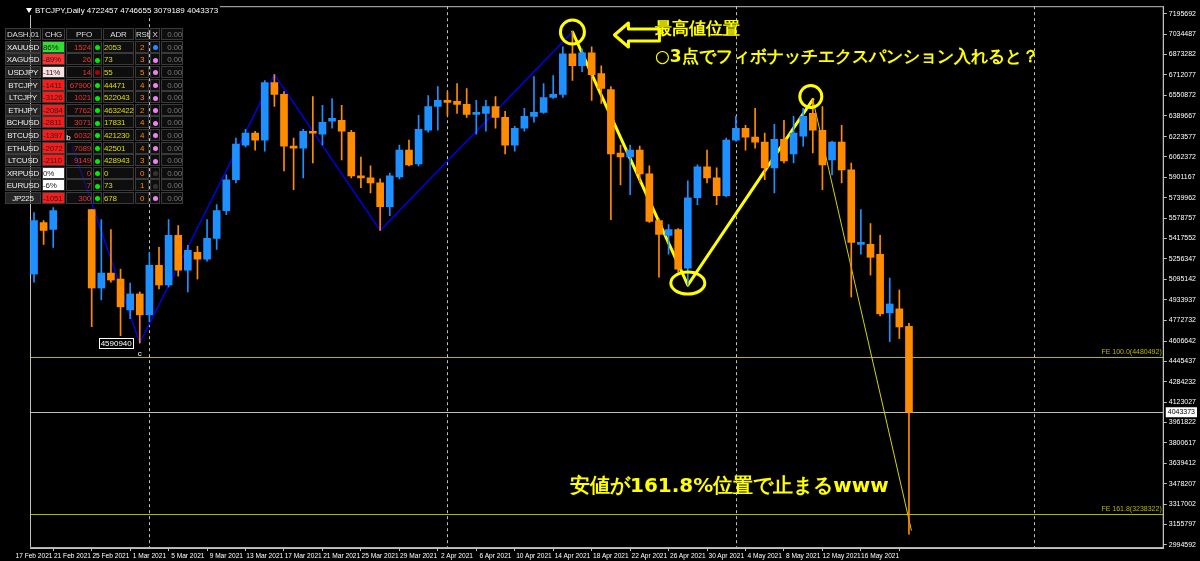 This screenshot has height=561, width=1200. What do you see at coordinates (142, 73) in the screenshot?
I see `text: 5` at bounding box center [142, 73].